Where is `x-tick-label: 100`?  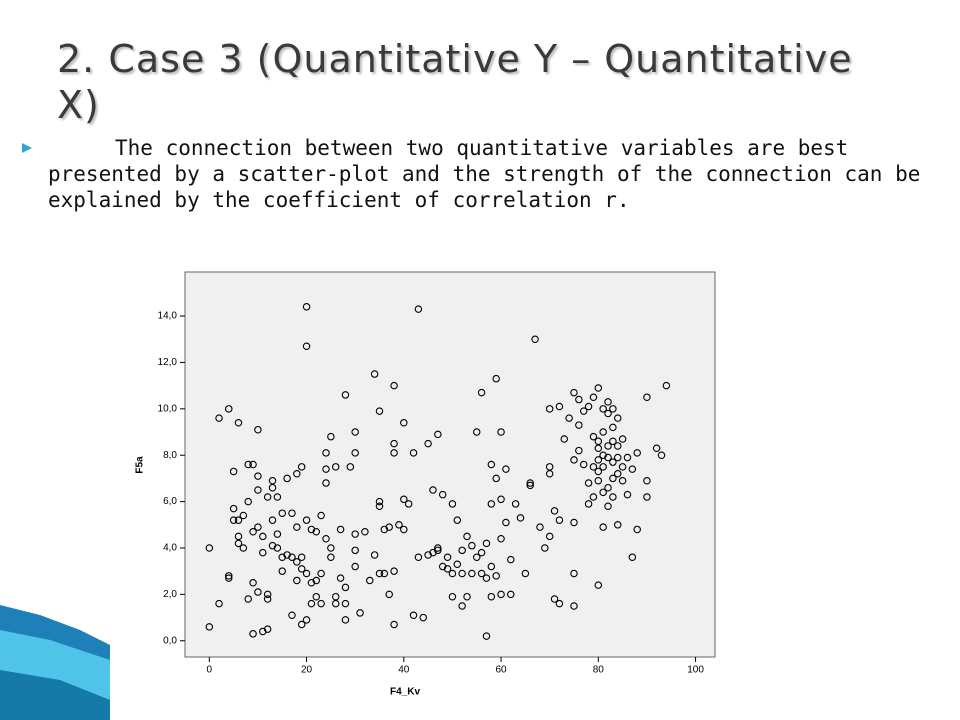 x-tick-label: 100 is located at coordinates (695, 670).